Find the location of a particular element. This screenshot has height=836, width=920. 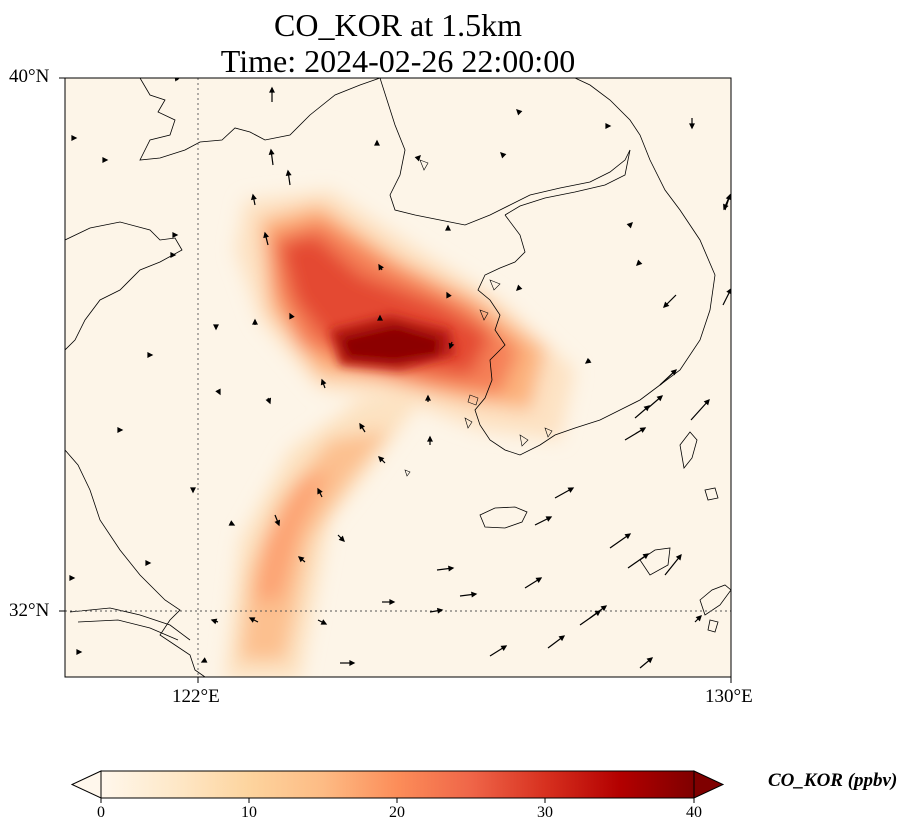

islands is located at coordinates (478, 318).